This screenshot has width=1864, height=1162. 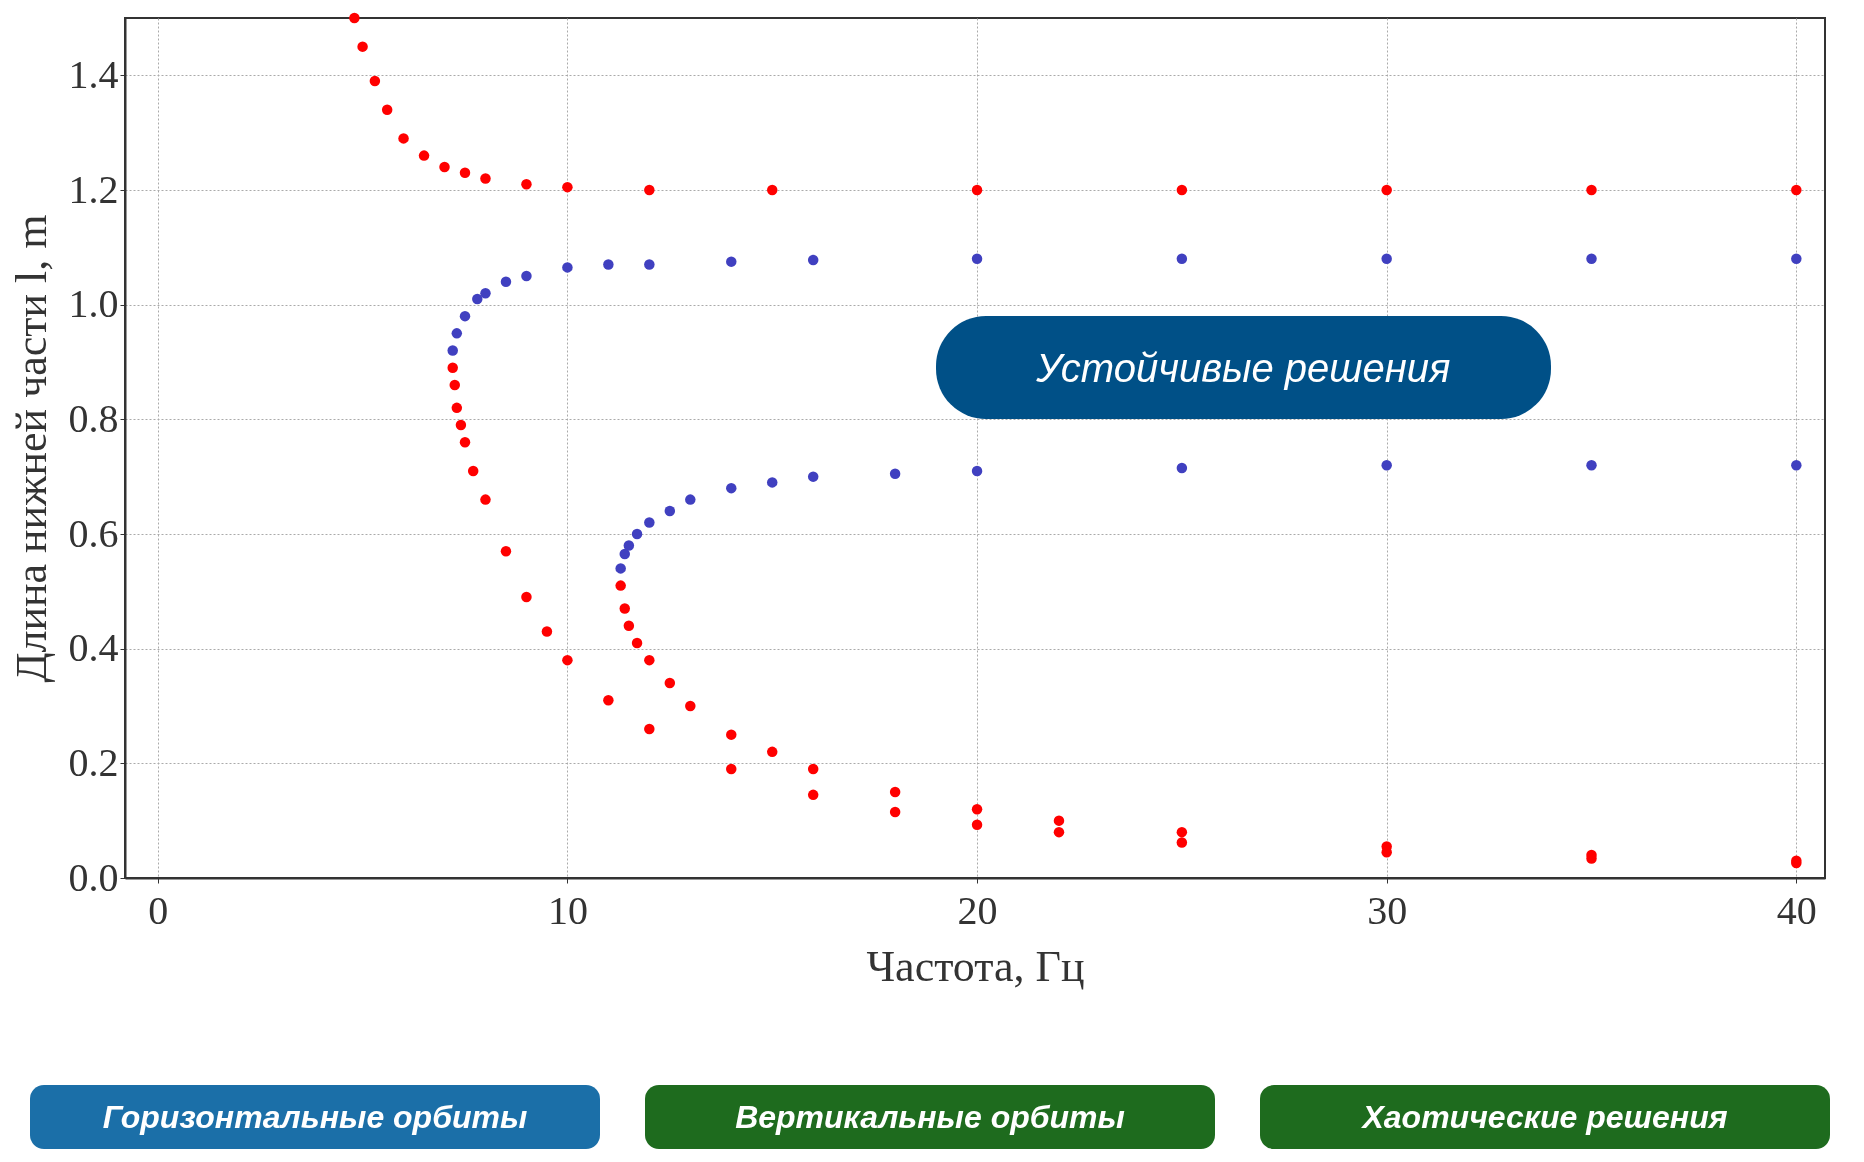 What do you see at coordinates (1796, 910) in the screenshot?
I see `x-tick-label: 40` at bounding box center [1796, 910].